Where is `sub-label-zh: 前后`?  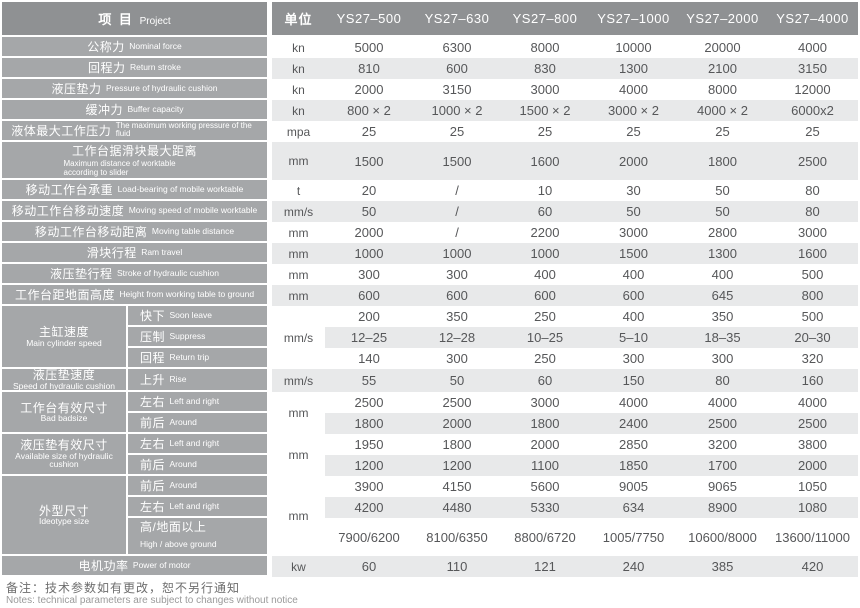
sub-label-zh: 前后 is located at coordinates (153, 422).